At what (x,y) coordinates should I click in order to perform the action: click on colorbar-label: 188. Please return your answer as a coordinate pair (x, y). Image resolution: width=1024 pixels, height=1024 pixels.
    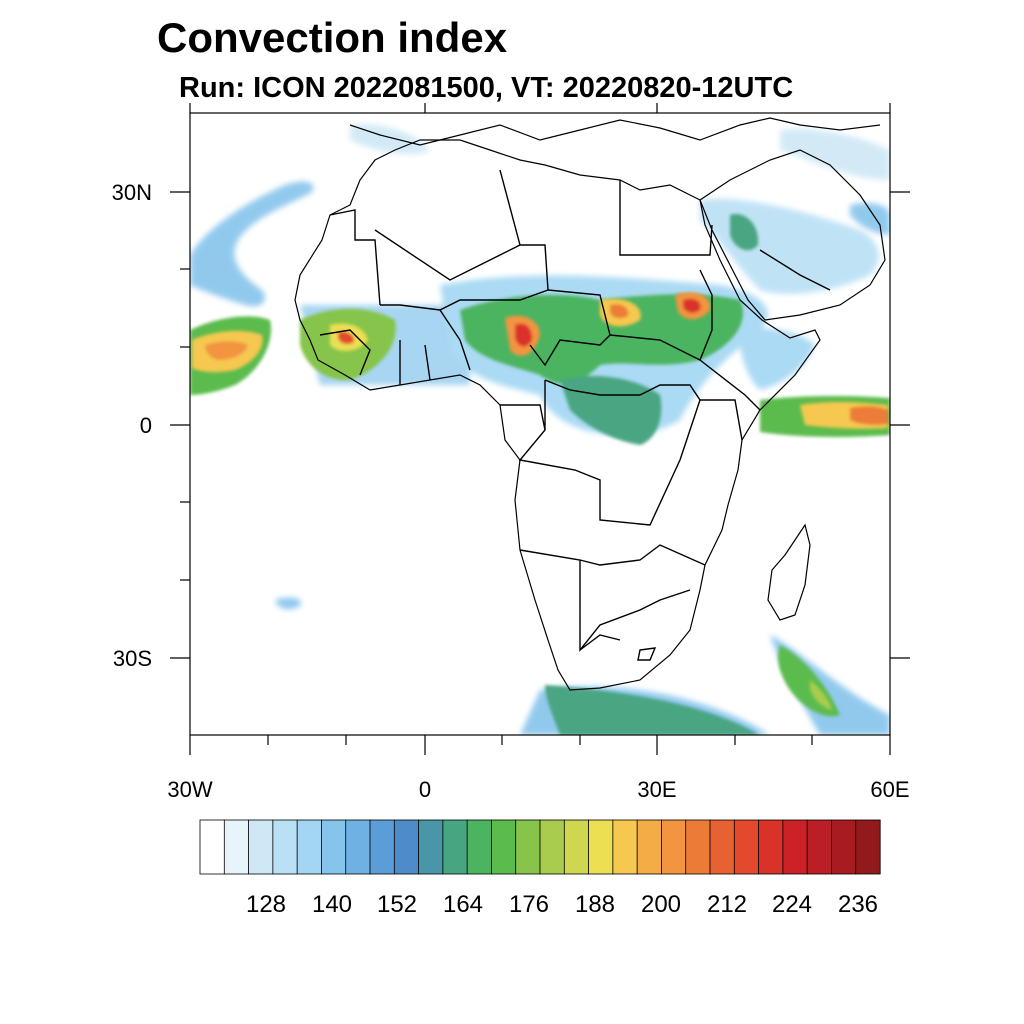
    Looking at the image, I should click on (595, 904).